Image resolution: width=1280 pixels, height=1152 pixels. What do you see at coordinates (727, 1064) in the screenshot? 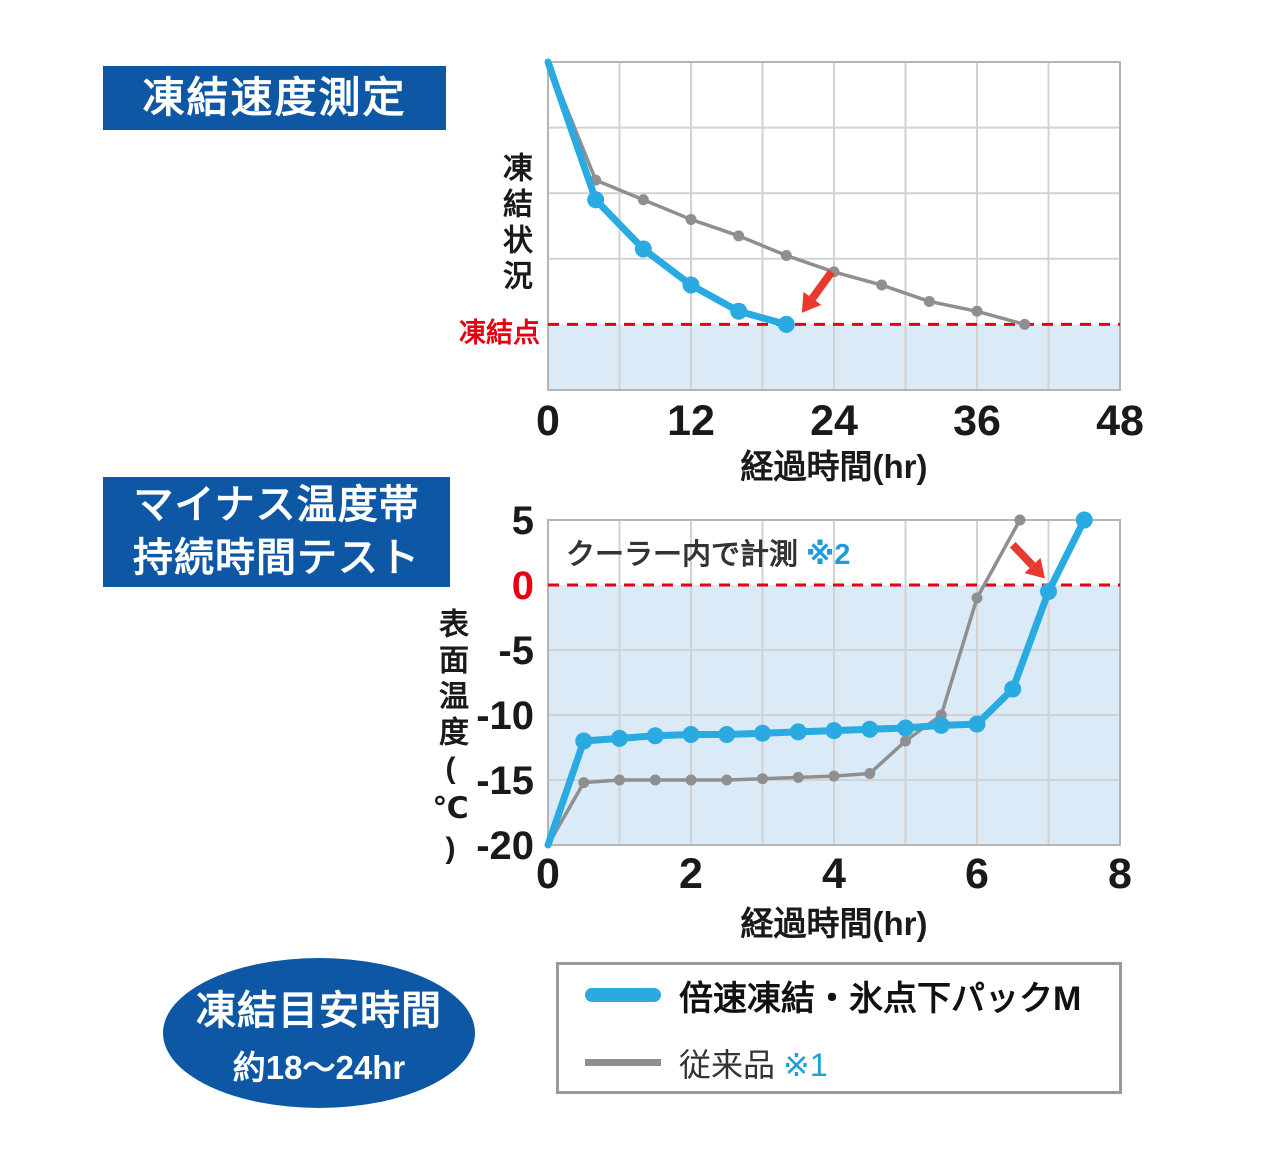
I see `legend-item2-text: 従来品` at bounding box center [727, 1064].